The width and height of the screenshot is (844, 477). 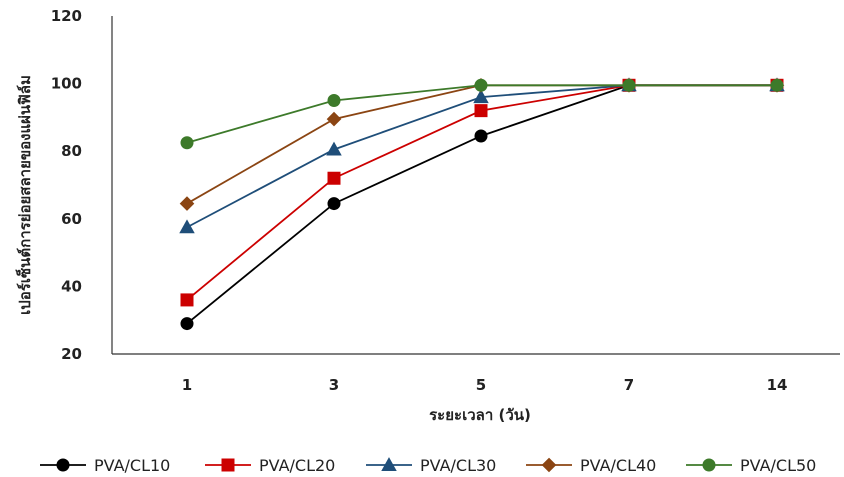 I want to click on x-tick-label: 5, so click(x=481, y=385).